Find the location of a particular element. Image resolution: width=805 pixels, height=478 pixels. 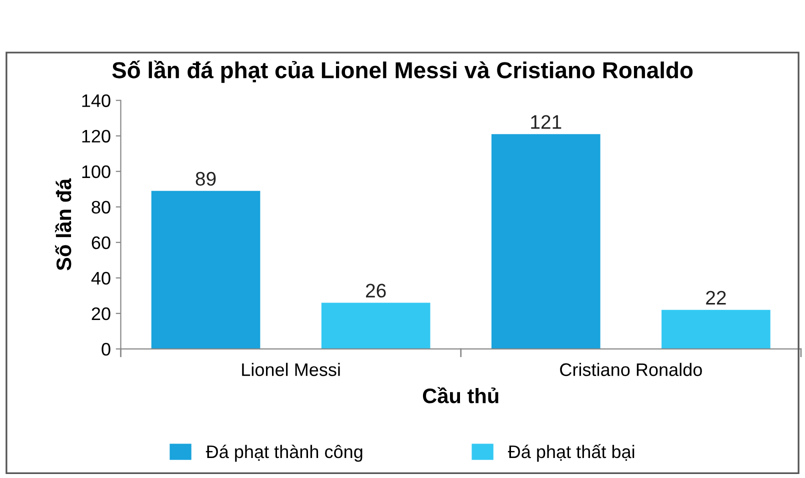

y-tick-label: 80 is located at coordinates (101, 207).